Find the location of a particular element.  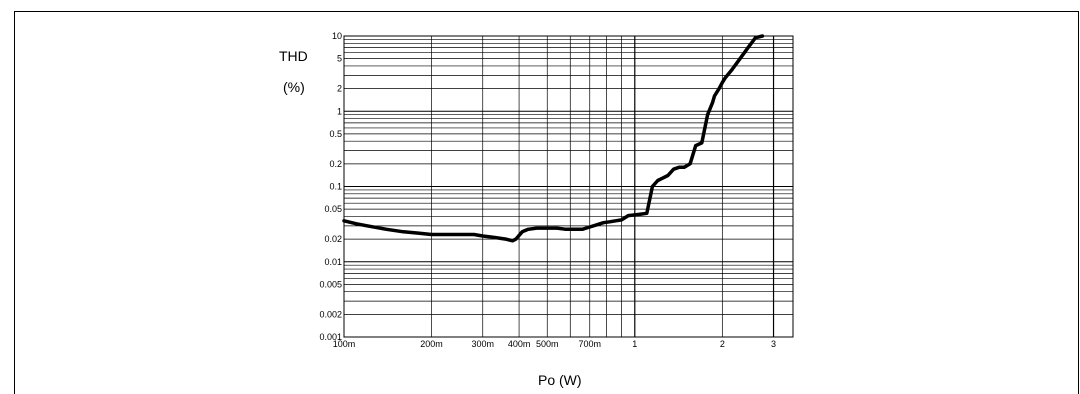

x-tick-label: 700m is located at coordinates (589, 344).